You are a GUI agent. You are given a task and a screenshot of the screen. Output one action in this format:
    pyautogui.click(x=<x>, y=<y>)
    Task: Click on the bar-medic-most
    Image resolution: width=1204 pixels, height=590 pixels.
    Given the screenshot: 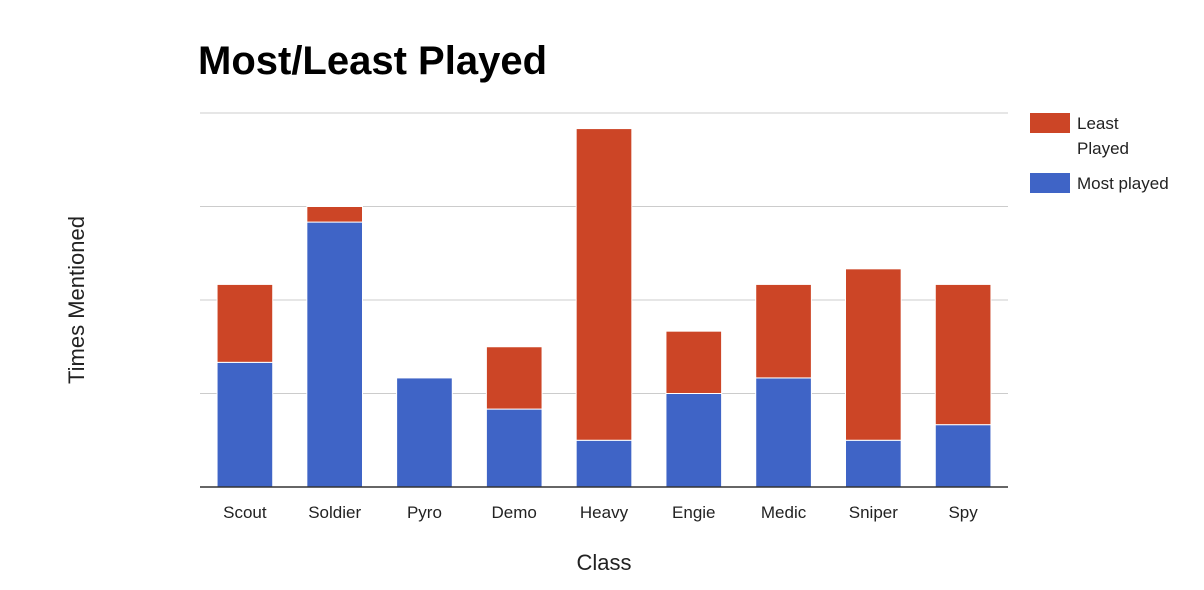 What is the action you would take?
    pyautogui.click(x=783, y=432)
    